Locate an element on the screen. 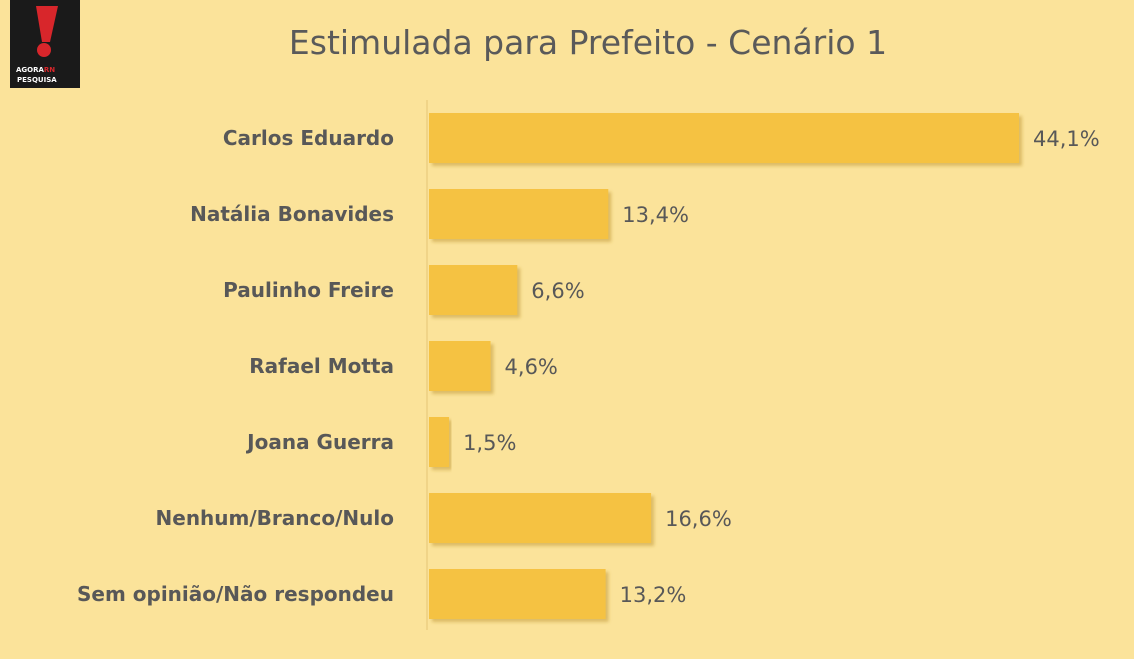  exclamation-dot-icon is located at coordinates (44, 50).